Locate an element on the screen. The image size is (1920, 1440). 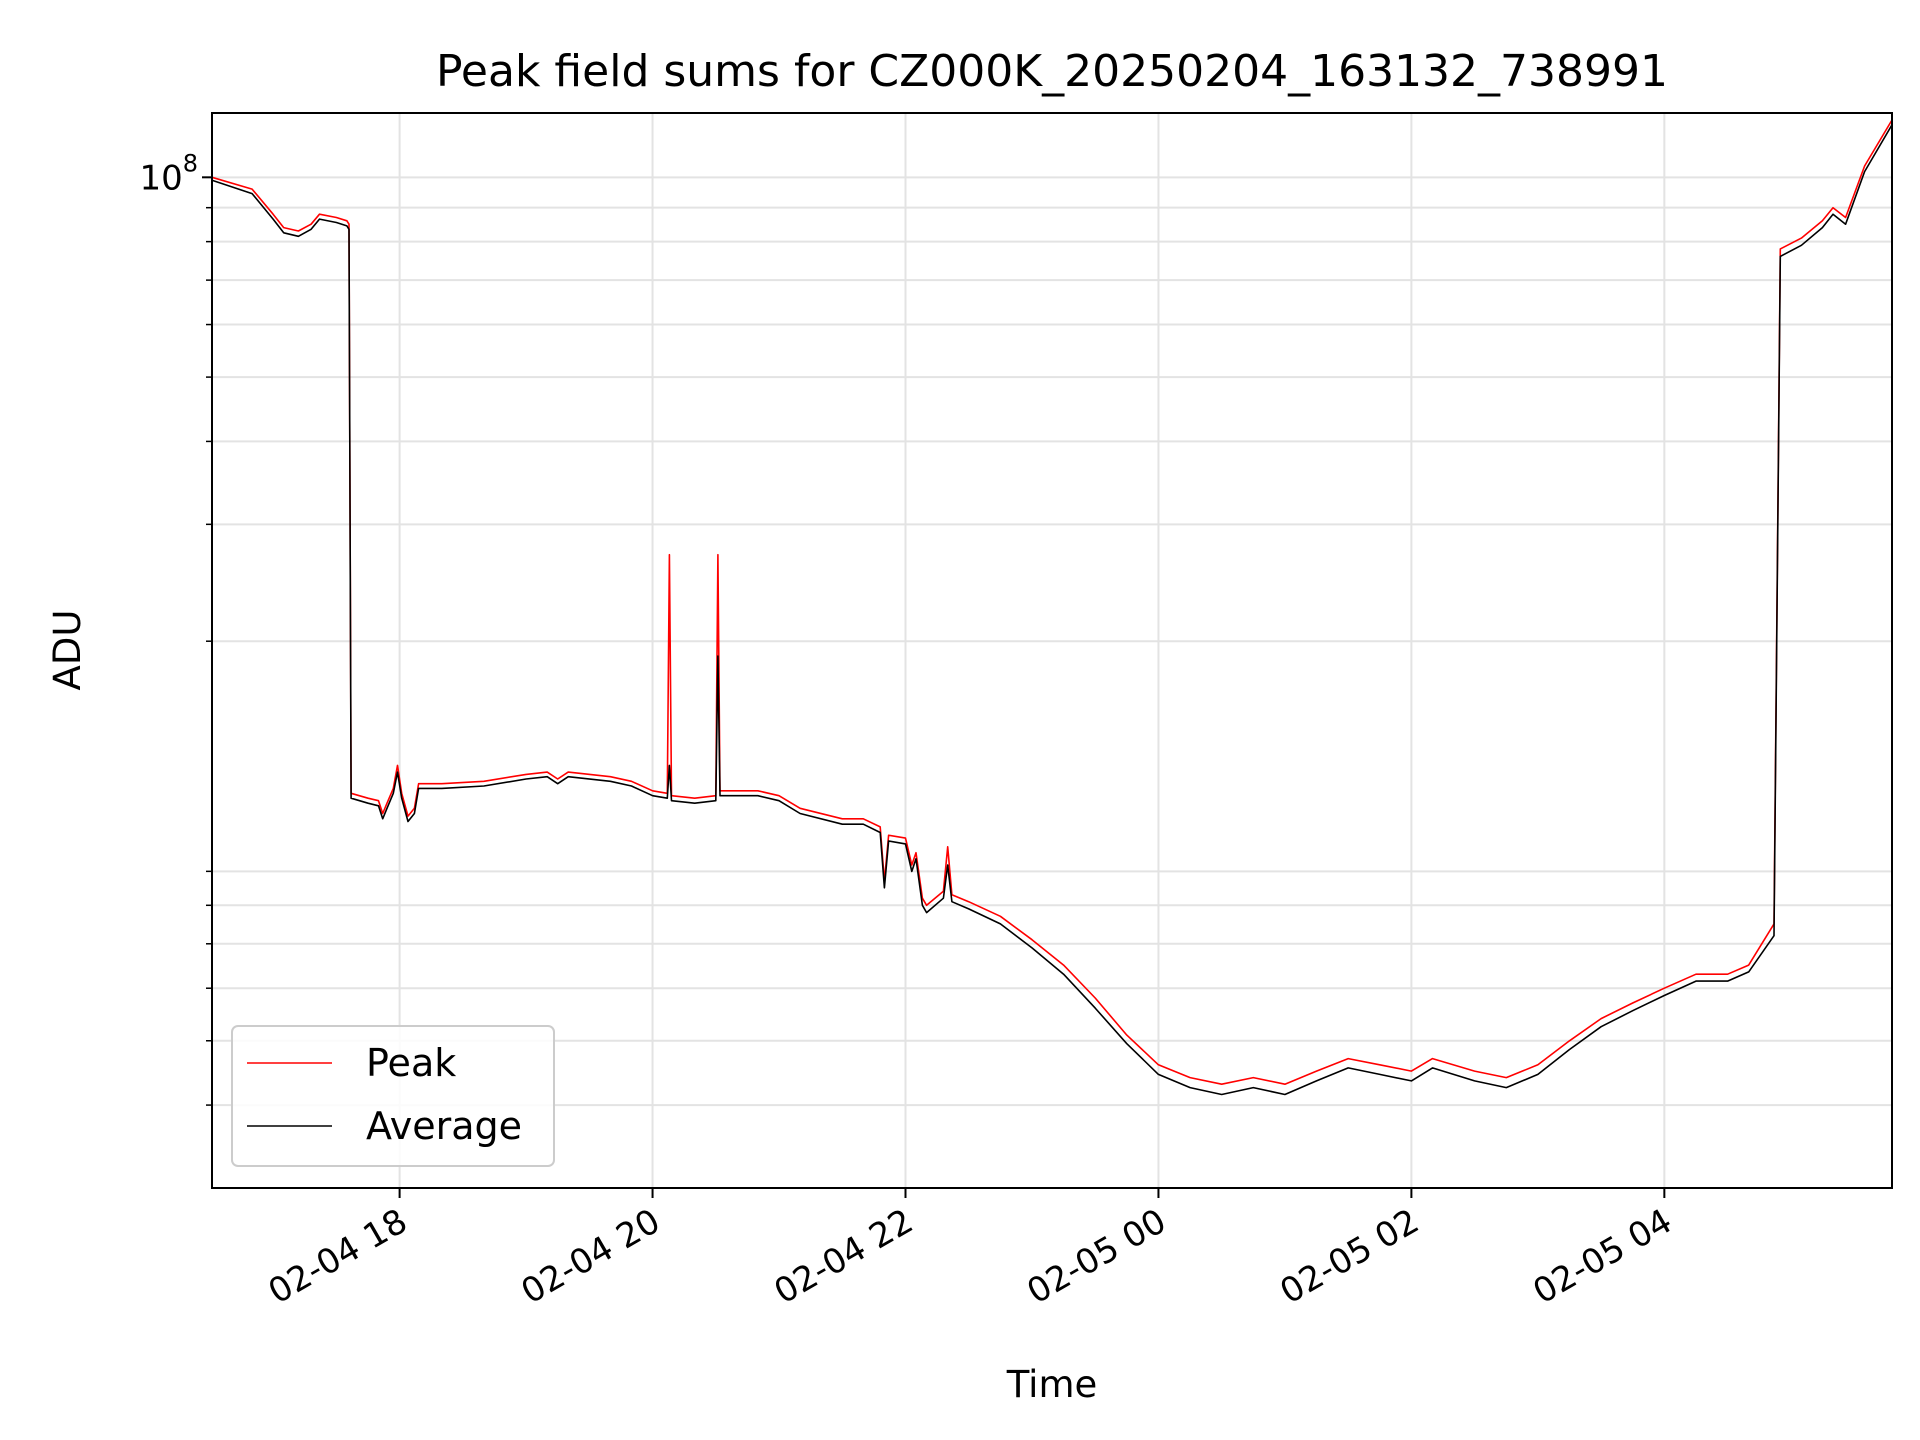
legend-label-peak: Peak is located at coordinates (411, 1063).